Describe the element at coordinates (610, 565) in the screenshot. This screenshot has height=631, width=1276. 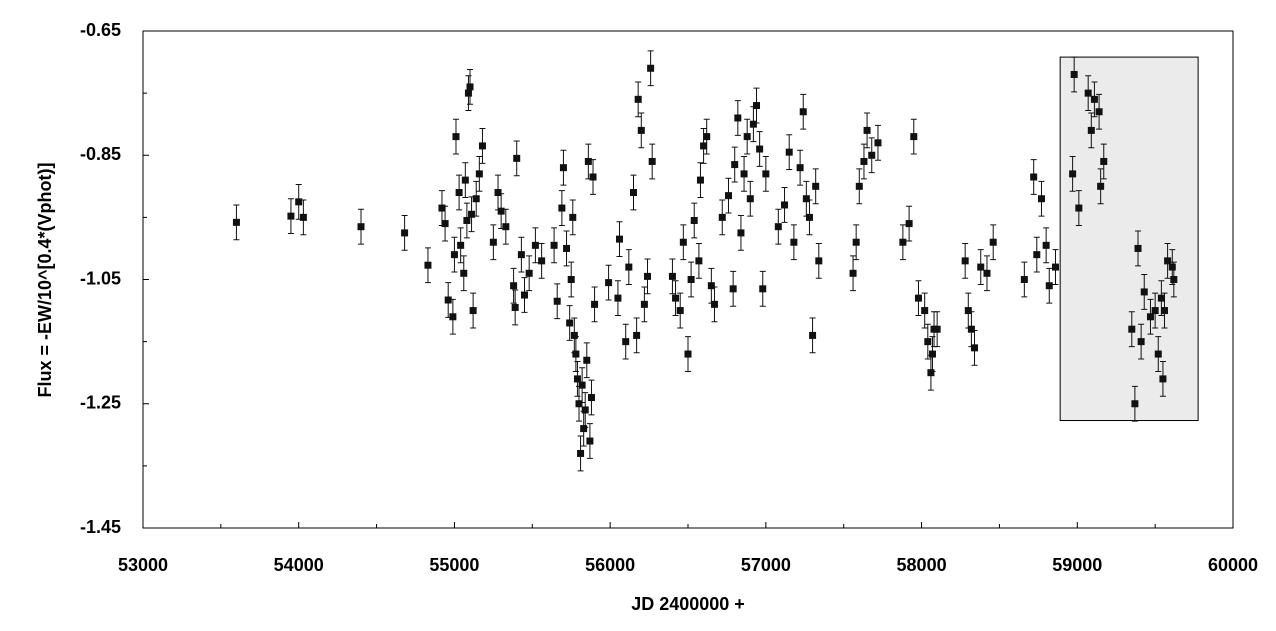
I see `x-tick-label: 56000` at that location.